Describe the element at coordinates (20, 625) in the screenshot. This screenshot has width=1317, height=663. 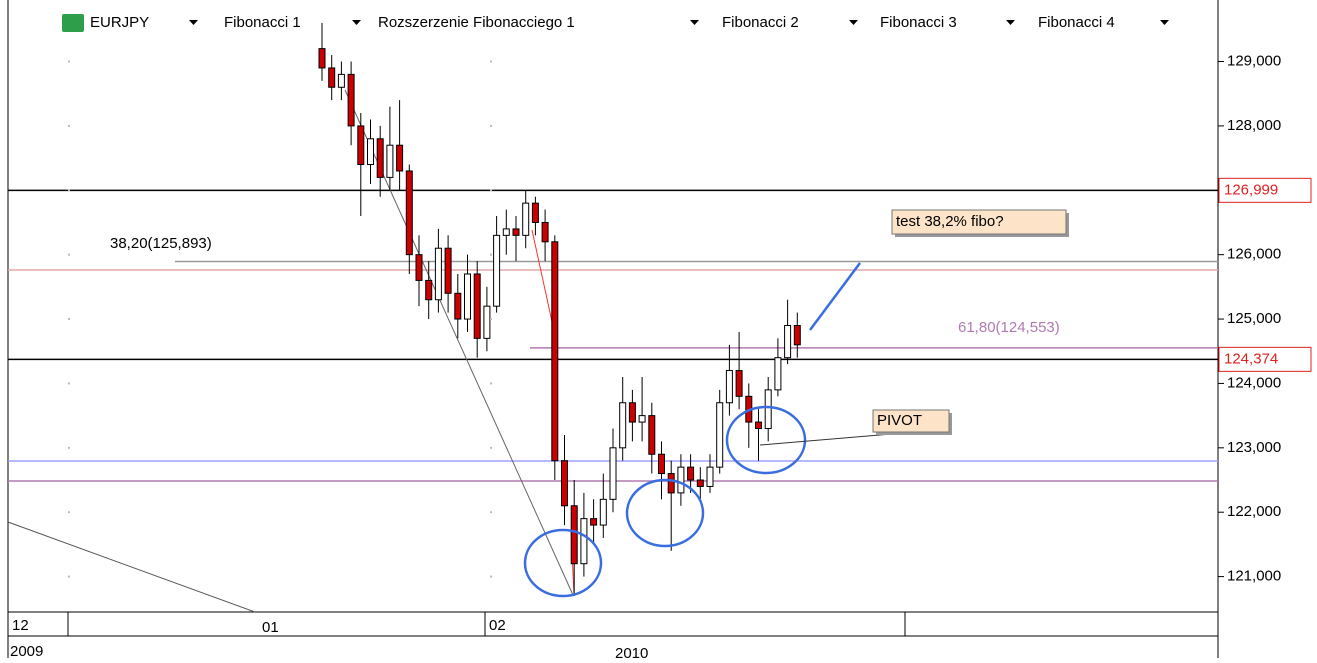
I see `x-label: 12` at that location.